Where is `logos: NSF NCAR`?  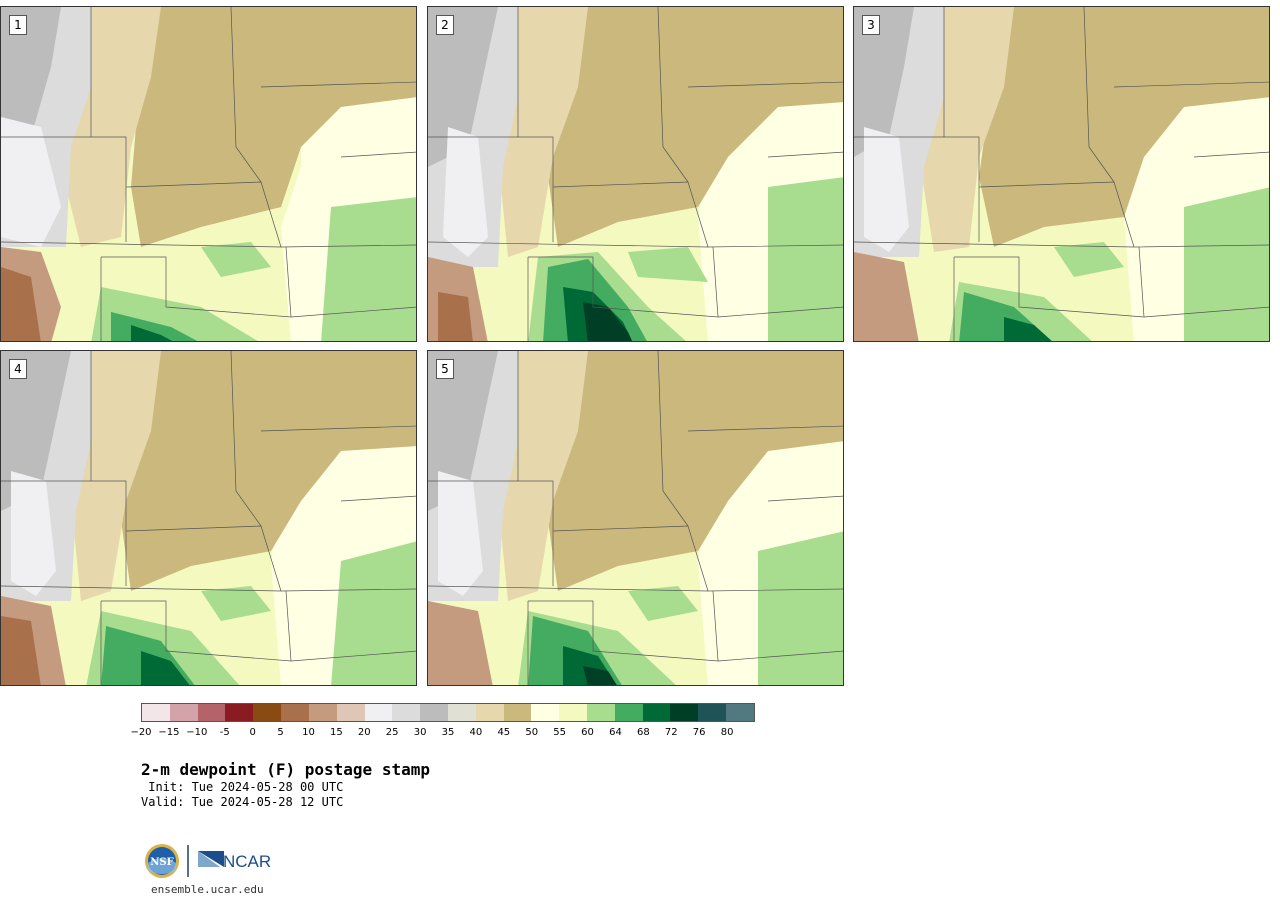 logos: NSF NCAR is located at coordinates (209, 861).